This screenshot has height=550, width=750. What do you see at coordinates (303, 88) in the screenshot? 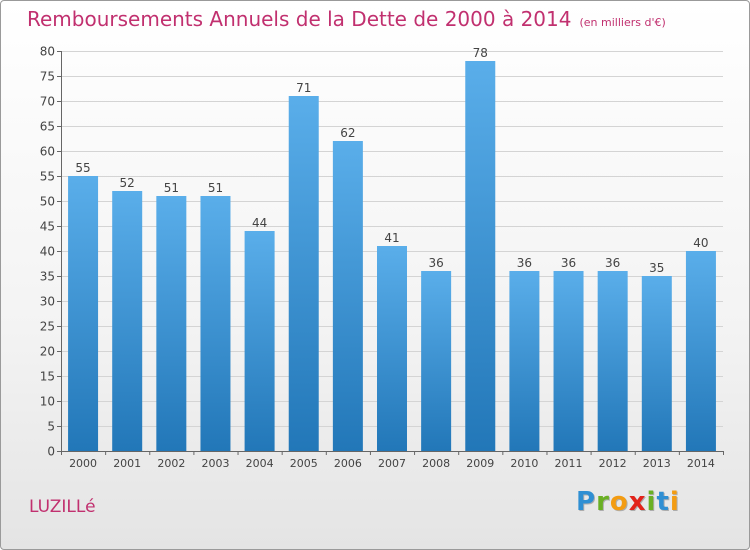
I see `value-label-2005: 71` at bounding box center [303, 88].